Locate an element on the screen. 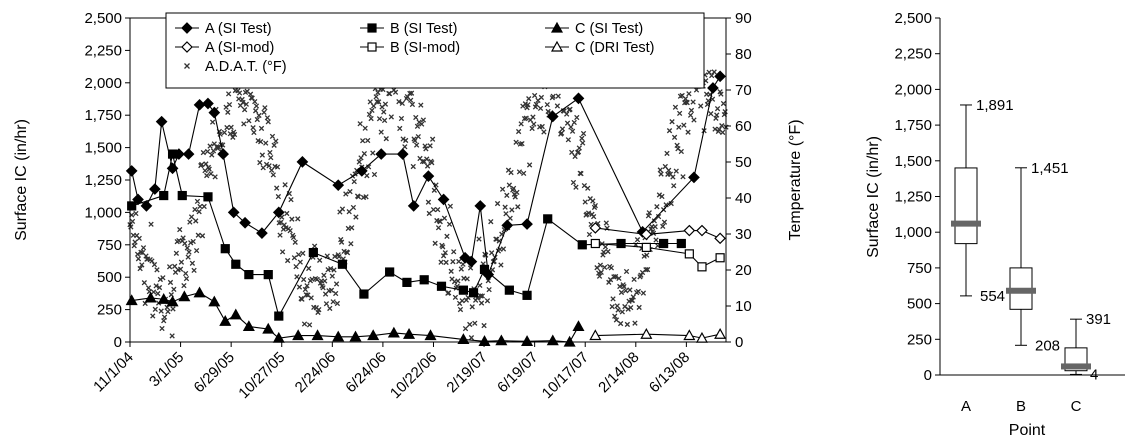  legend-item: B (SI Test) is located at coordinates (408, 29).